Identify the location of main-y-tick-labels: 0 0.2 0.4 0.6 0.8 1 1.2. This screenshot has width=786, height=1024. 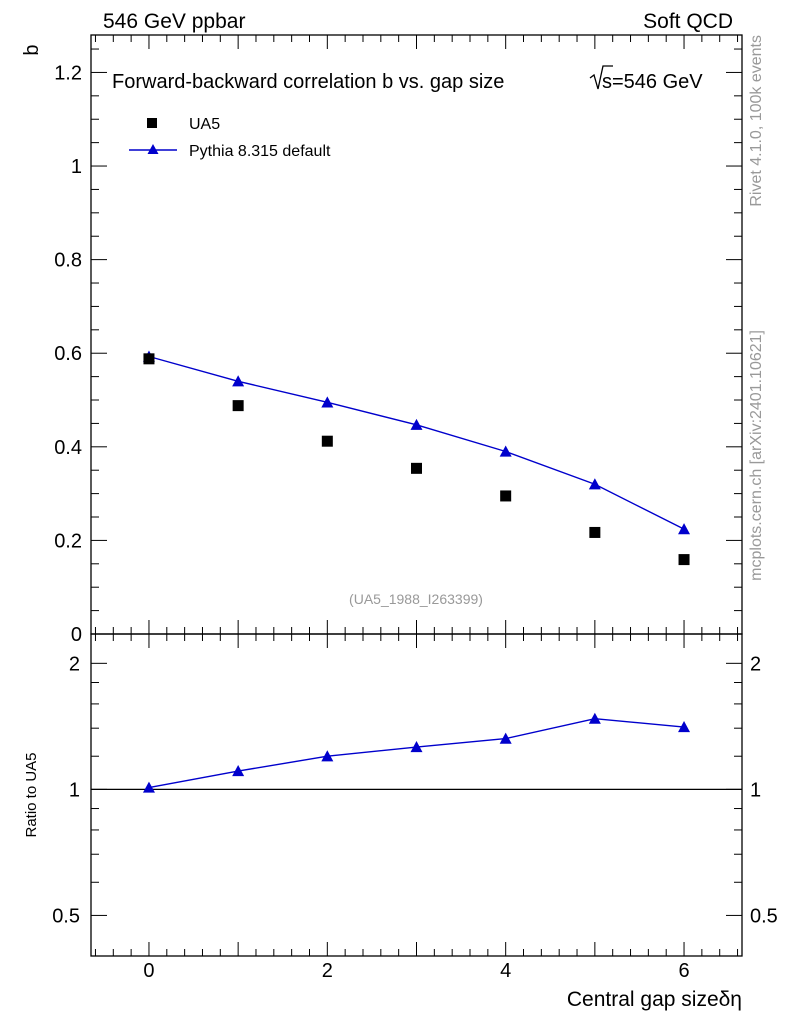
(68, 354).